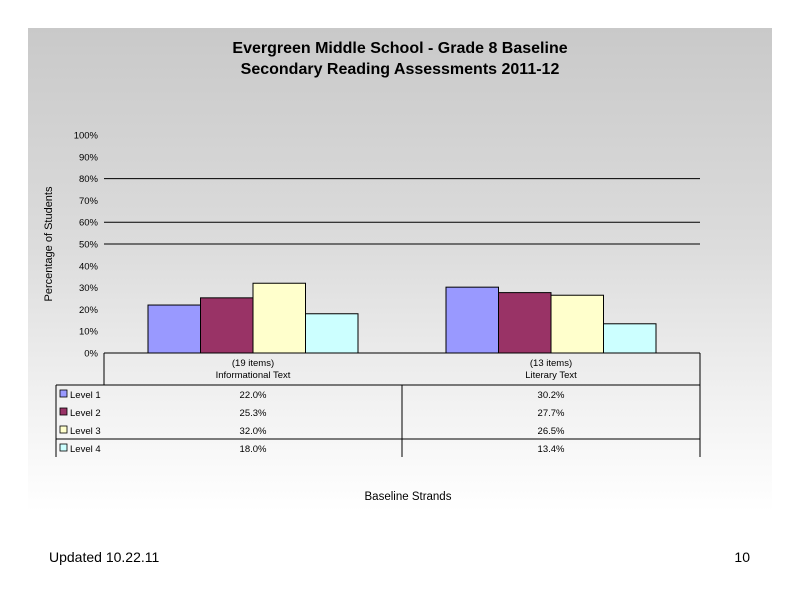  What do you see at coordinates (551, 413) in the screenshot?
I see `data-label: 27.7%` at bounding box center [551, 413].